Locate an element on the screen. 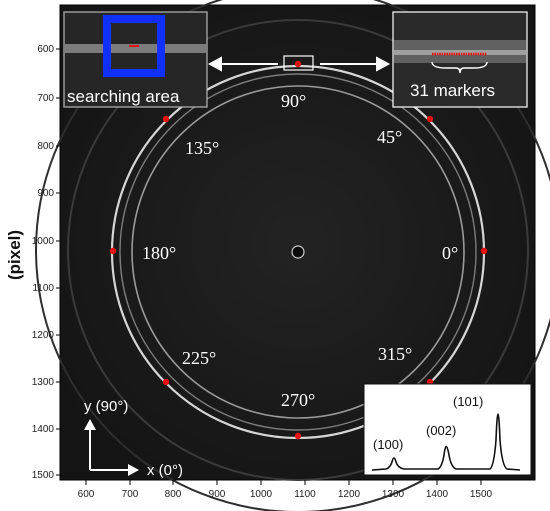  angle-label-45: 45° is located at coordinates (389, 137).